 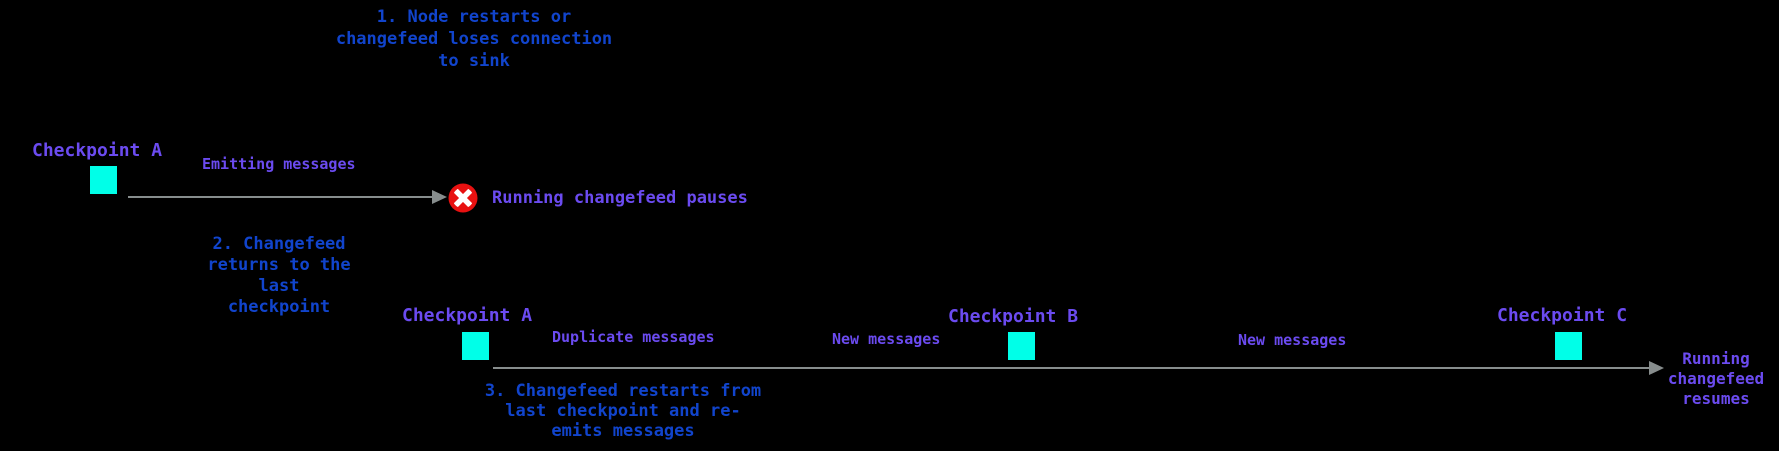 I want to click on checkpoint-b-marker, so click(x=1021, y=346).